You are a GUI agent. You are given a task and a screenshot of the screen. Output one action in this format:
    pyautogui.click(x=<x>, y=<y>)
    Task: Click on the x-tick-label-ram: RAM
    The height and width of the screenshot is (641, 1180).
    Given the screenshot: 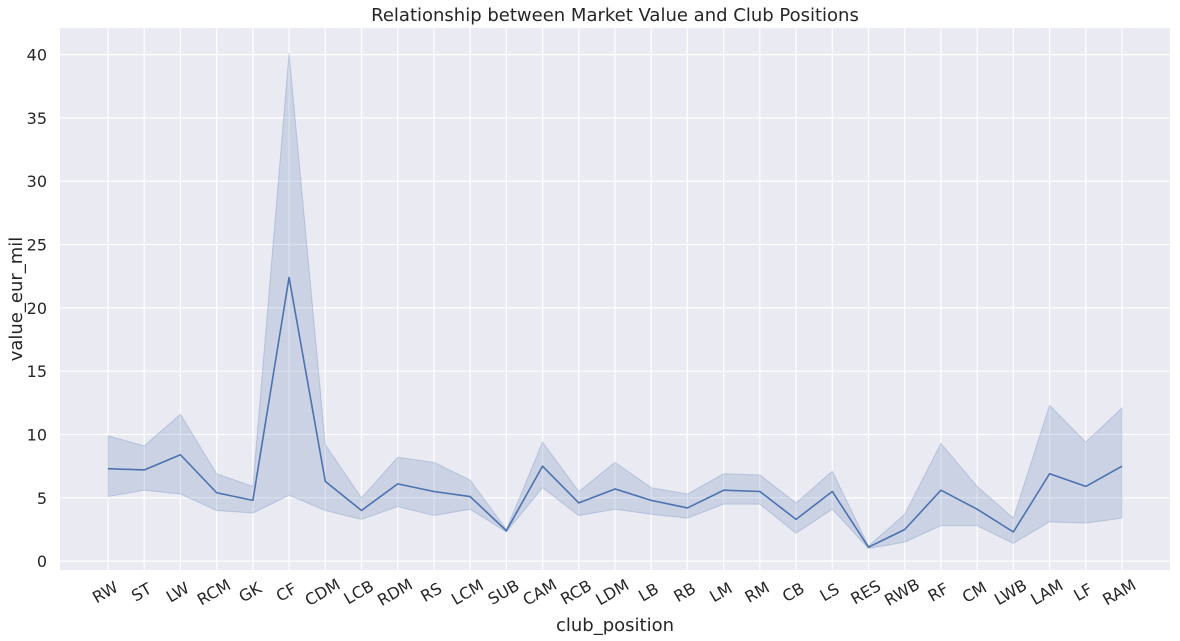 What is the action you would take?
    pyautogui.click(x=1119, y=592)
    